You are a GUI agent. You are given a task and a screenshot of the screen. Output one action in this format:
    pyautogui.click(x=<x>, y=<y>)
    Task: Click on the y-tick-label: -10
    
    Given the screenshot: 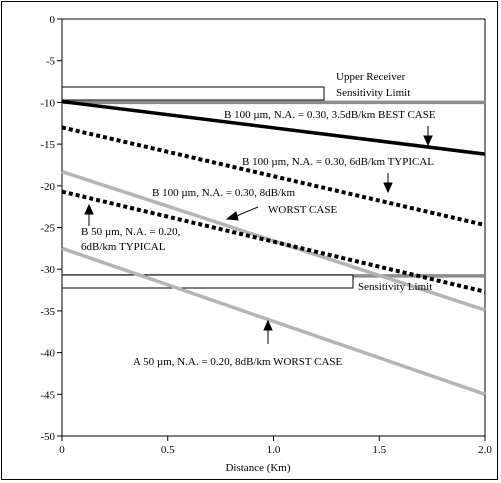 What is the action you would take?
    pyautogui.click(x=47, y=103)
    